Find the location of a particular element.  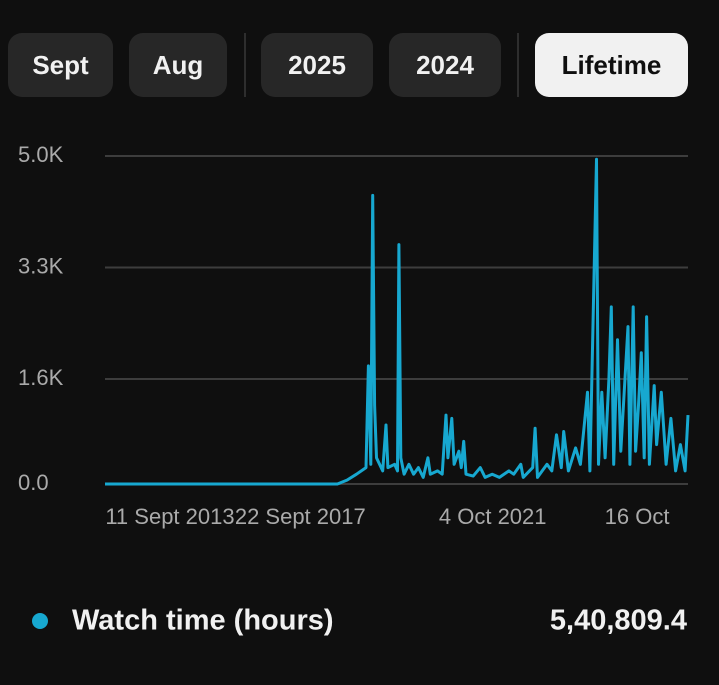

tab: 2024 is located at coordinates (445, 65).